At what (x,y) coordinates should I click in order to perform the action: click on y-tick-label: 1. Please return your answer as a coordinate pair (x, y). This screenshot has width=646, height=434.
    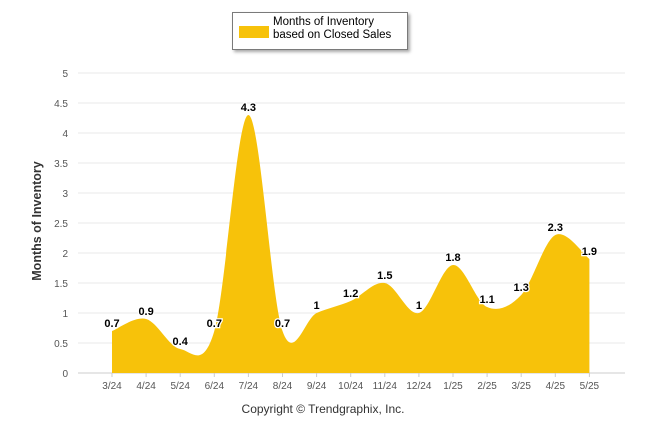
    Looking at the image, I should click on (65, 314).